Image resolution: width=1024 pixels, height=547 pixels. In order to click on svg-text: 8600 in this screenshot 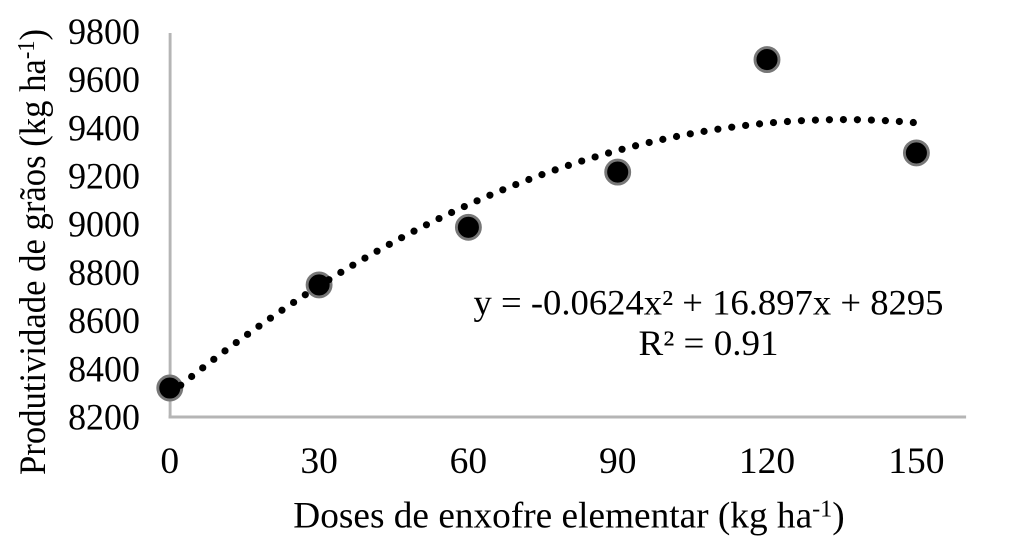, I will do `click(104, 321)`.